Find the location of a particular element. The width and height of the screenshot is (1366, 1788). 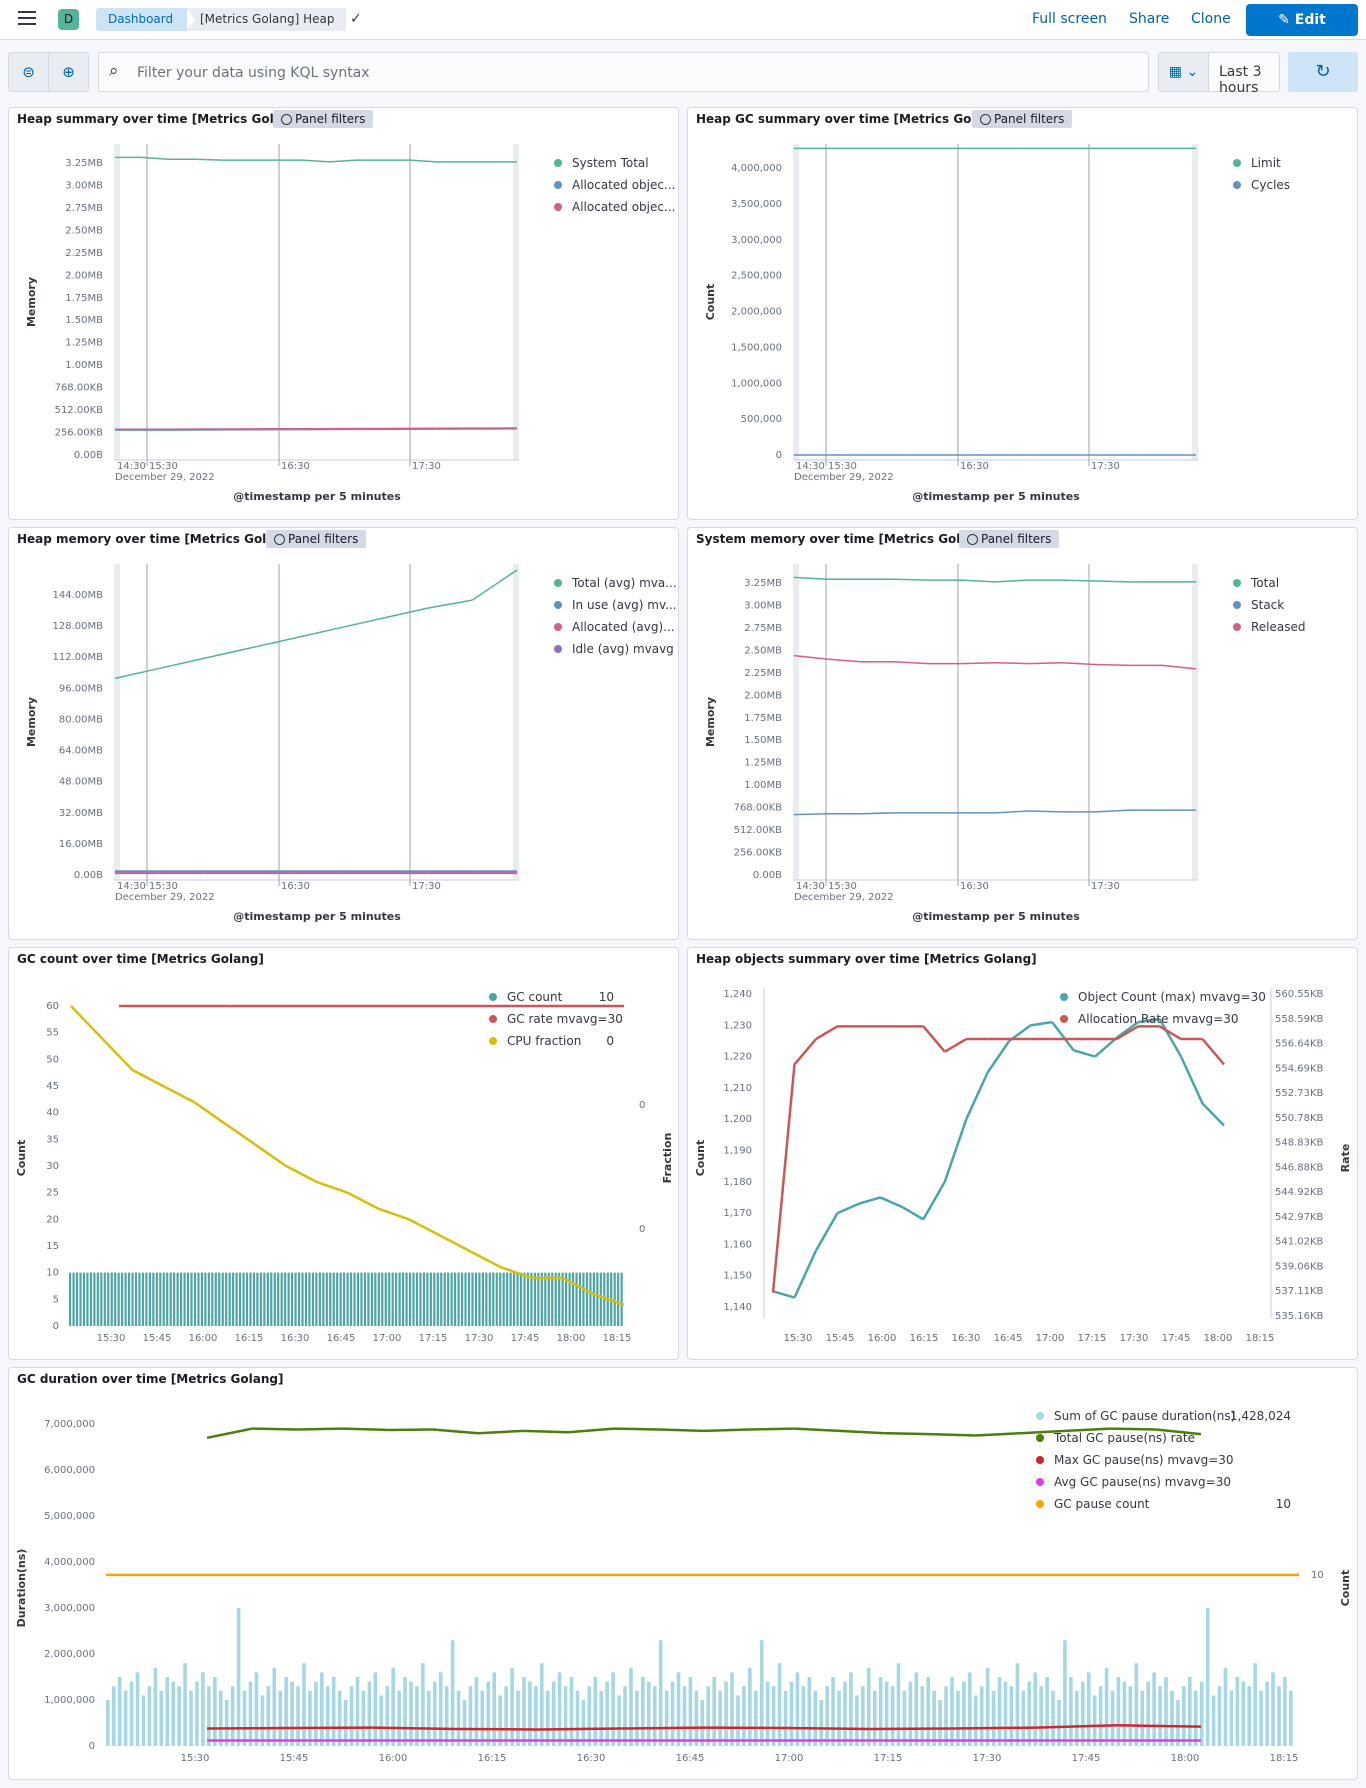

time-range-label: Last 3 hours is located at coordinates (1240, 80).